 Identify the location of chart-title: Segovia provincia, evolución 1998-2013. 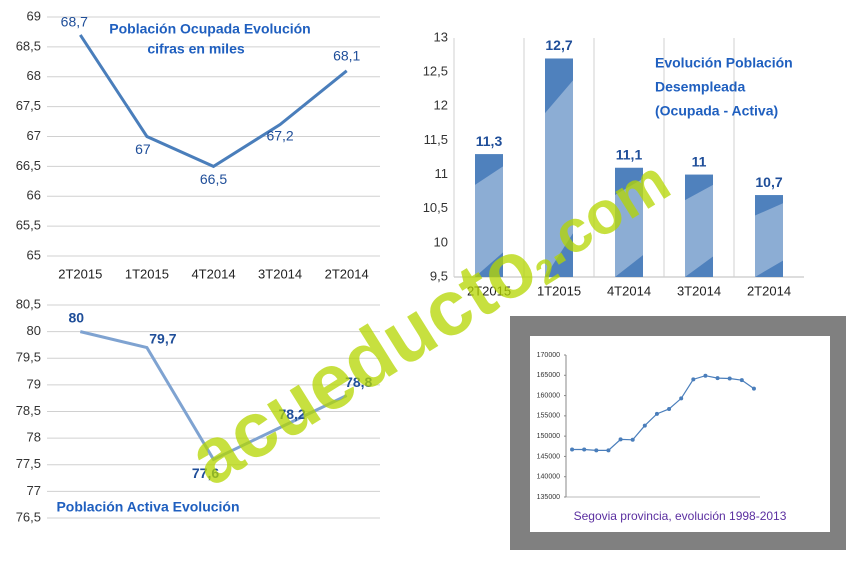
(680, 516).